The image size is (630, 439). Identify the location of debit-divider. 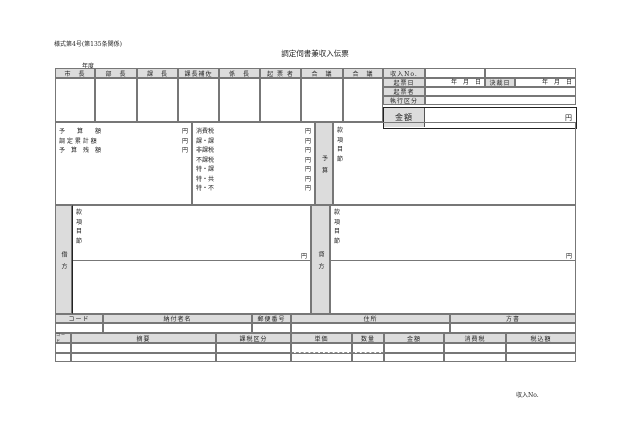
(191, 260).